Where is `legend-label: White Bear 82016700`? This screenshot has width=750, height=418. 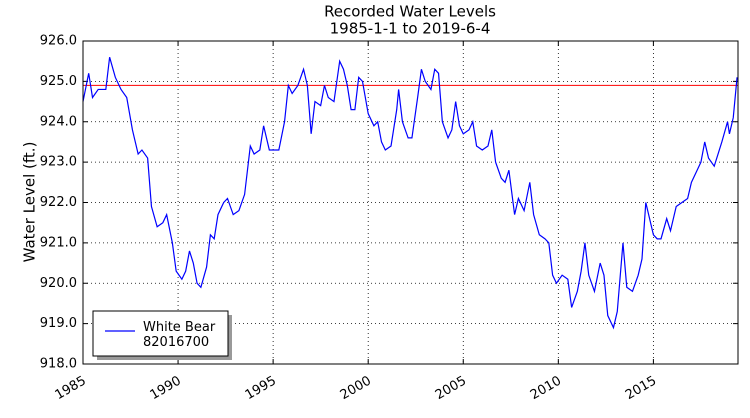 legend-label: White Bear 82016700 is located at coordinates (179, 335).